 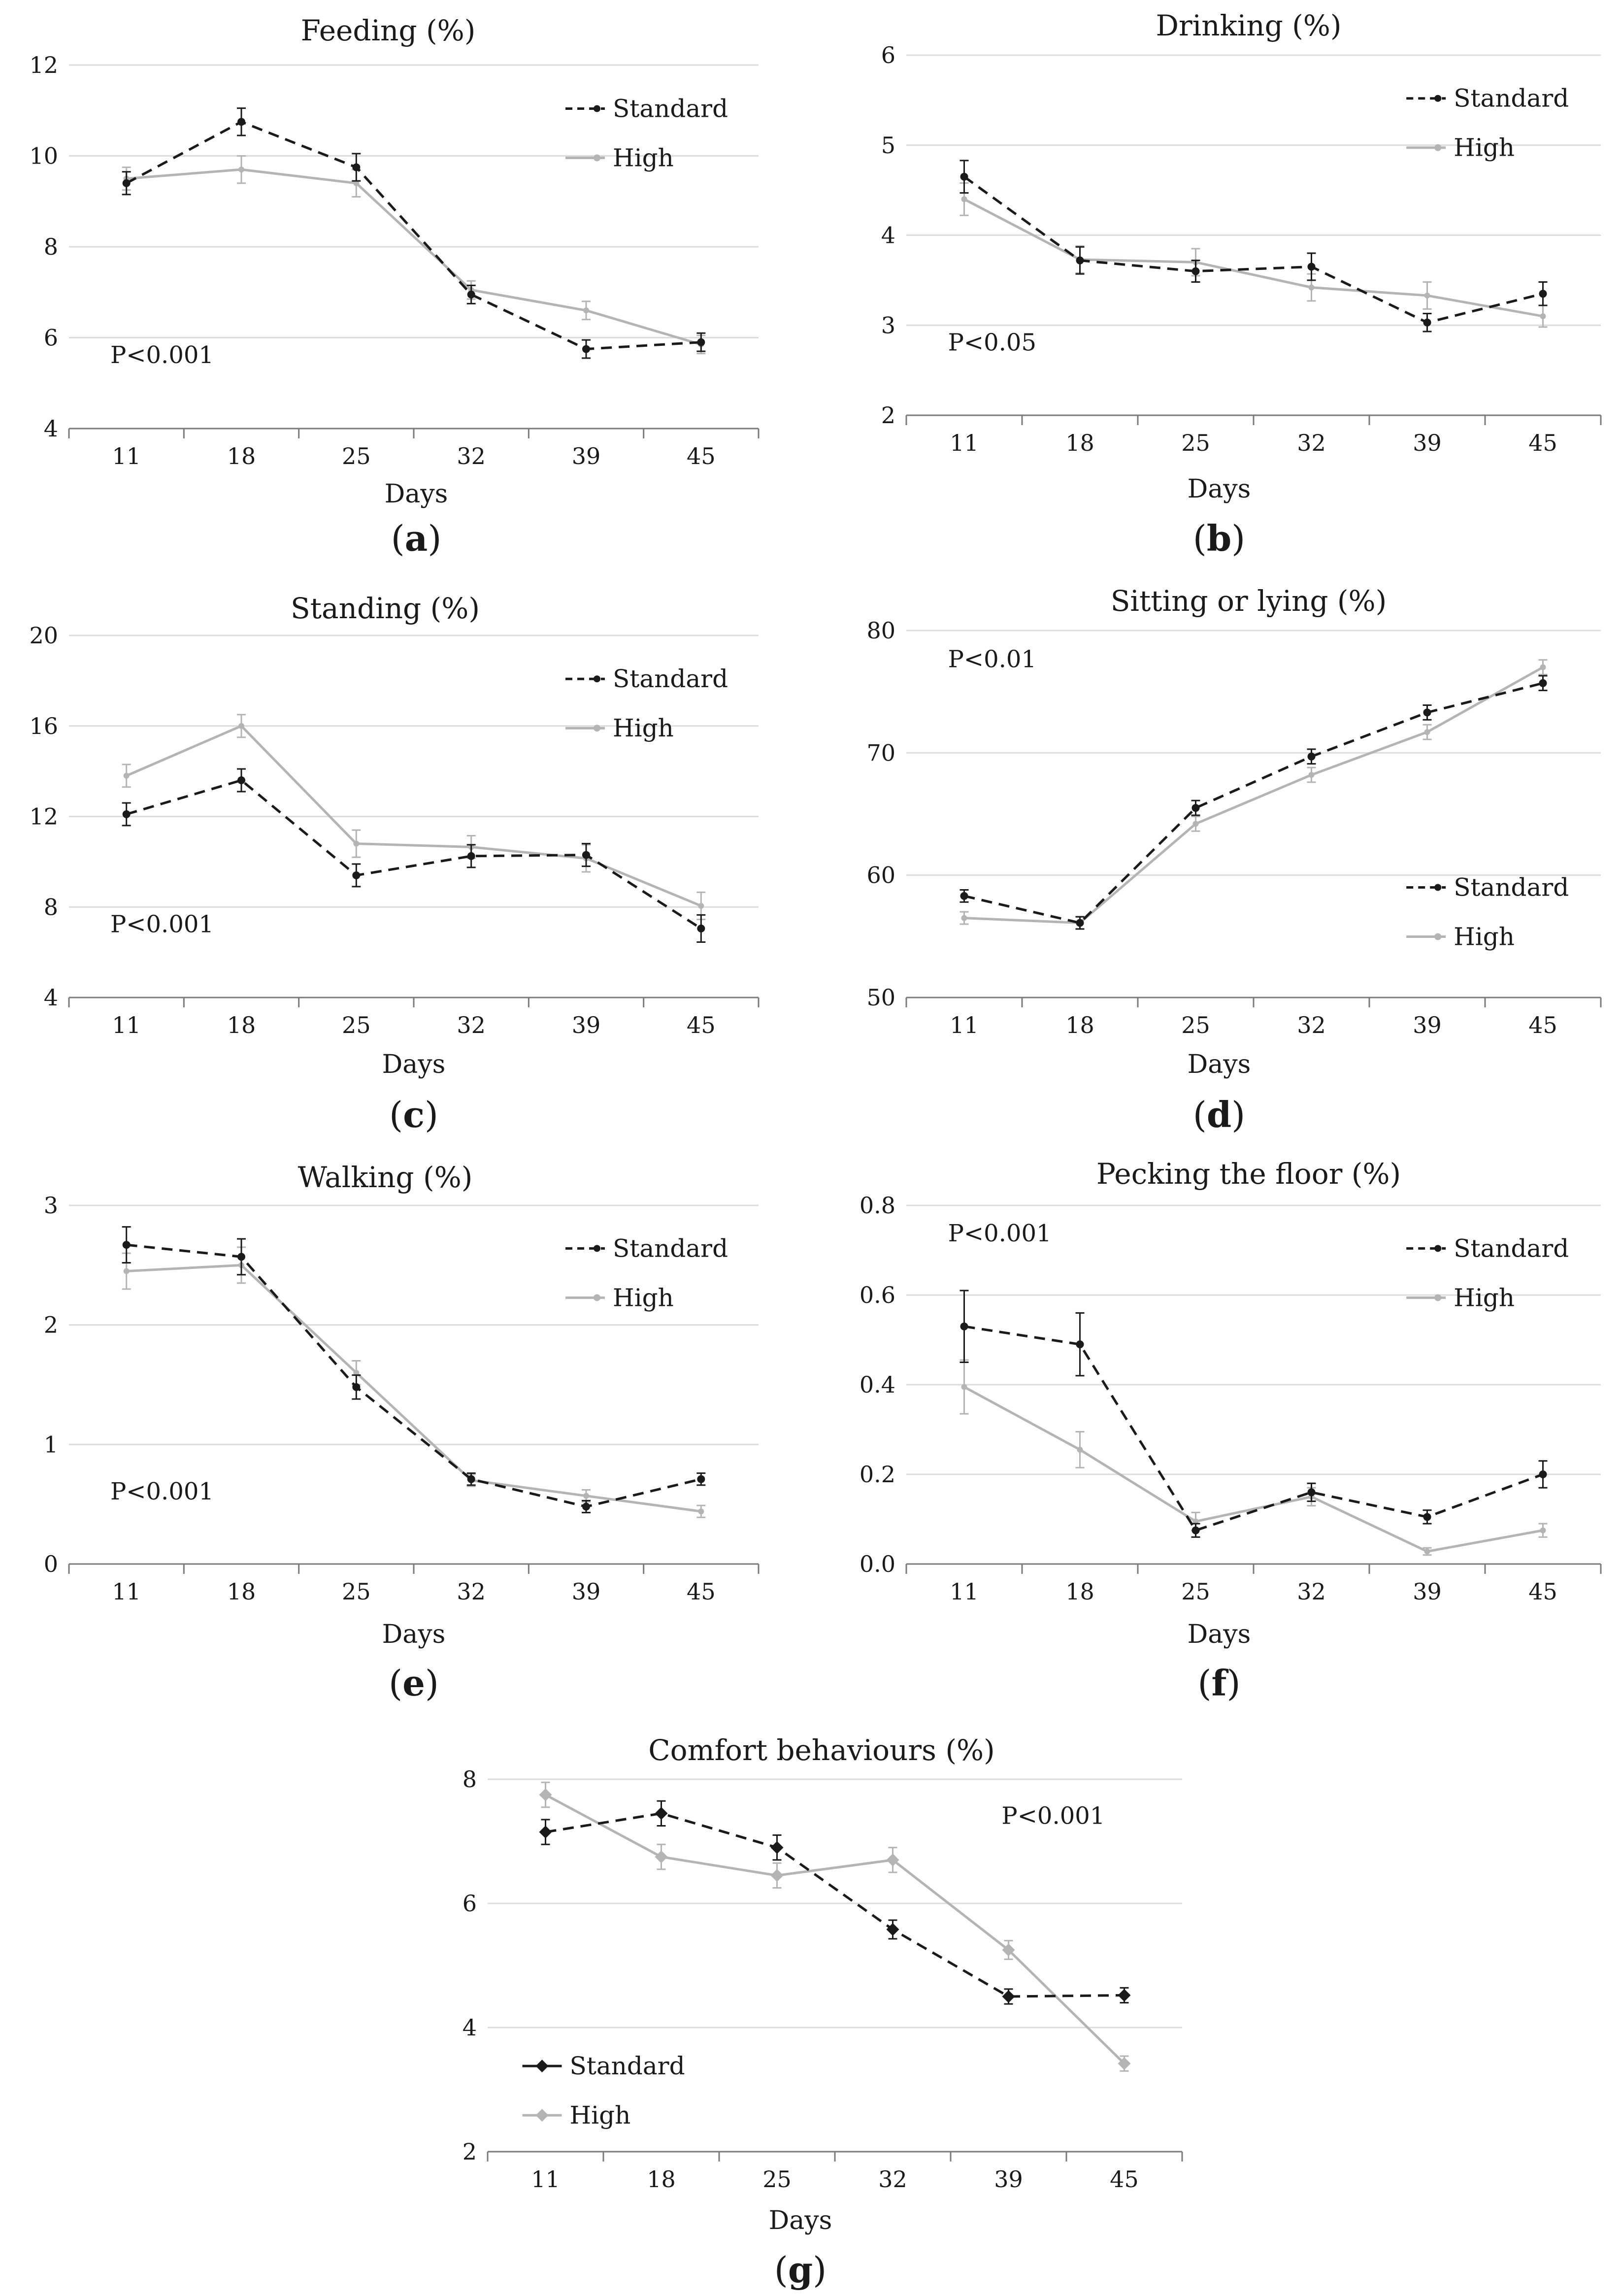 I want to click on caption-letter: b, so click(x=1219, y=538).